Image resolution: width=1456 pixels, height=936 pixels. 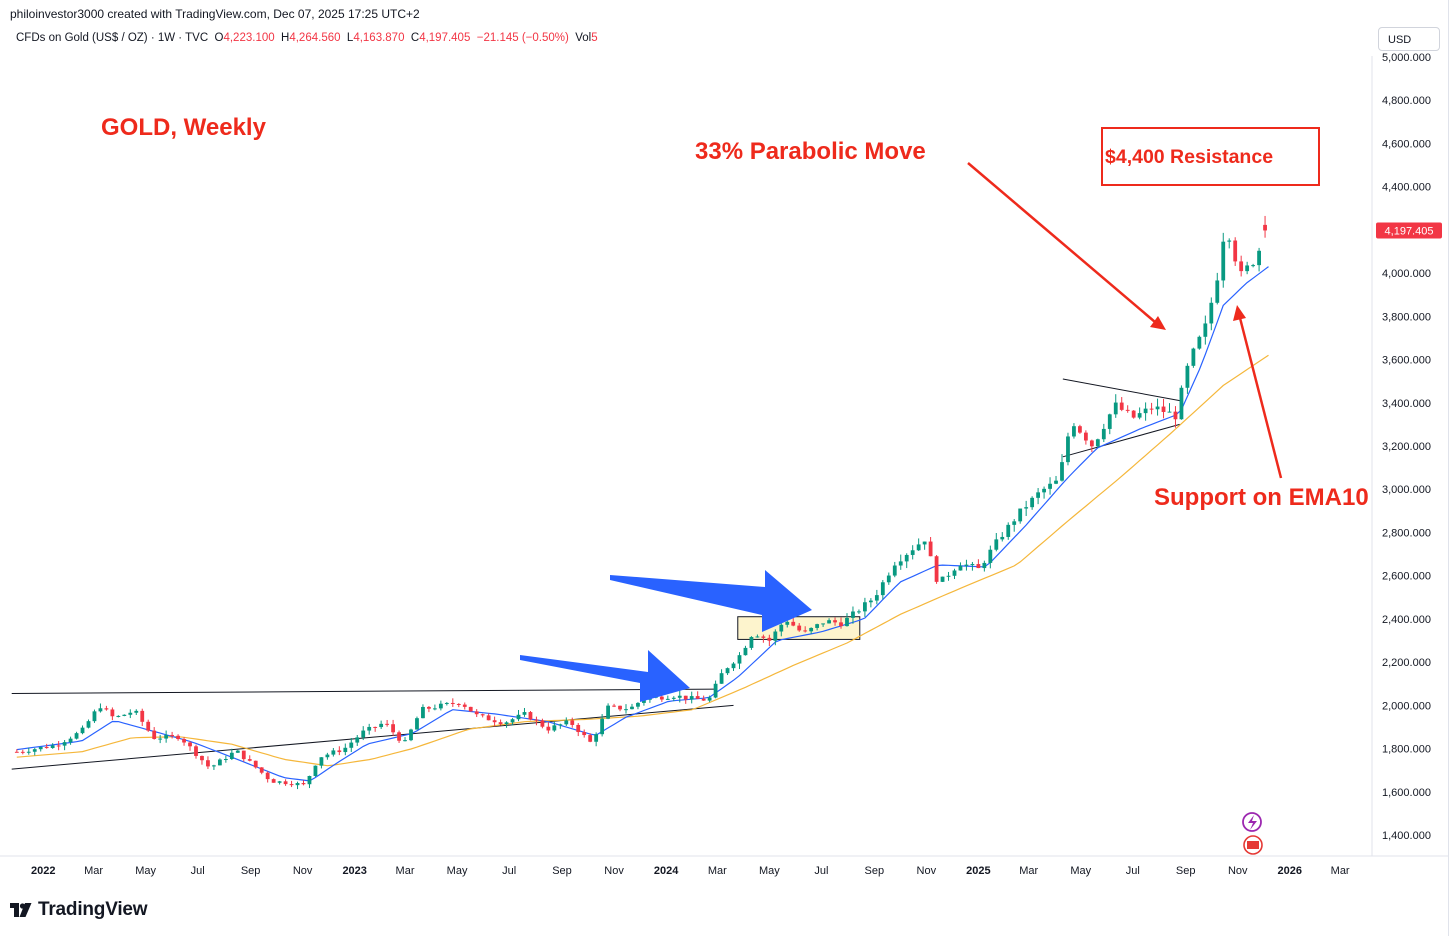 I want to click on y-tick-label: 3,200.000, so click(x=1406, y=447).